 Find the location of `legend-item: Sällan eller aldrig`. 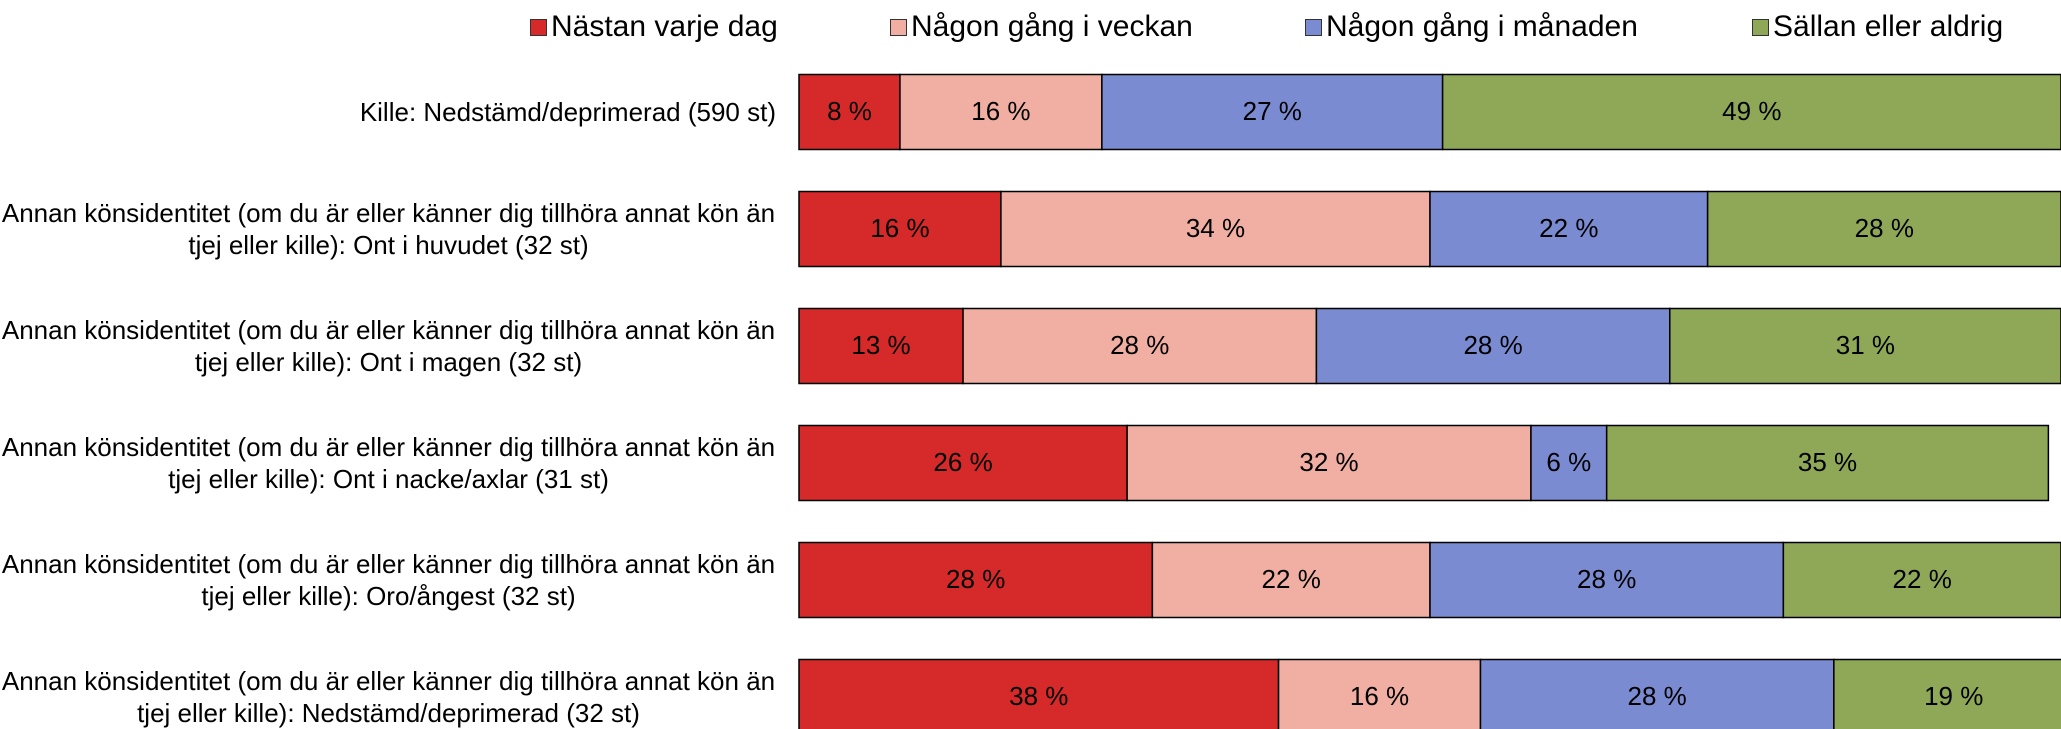

legend-item: Sällan eller aldrig is located at coordinates (1877, 27).